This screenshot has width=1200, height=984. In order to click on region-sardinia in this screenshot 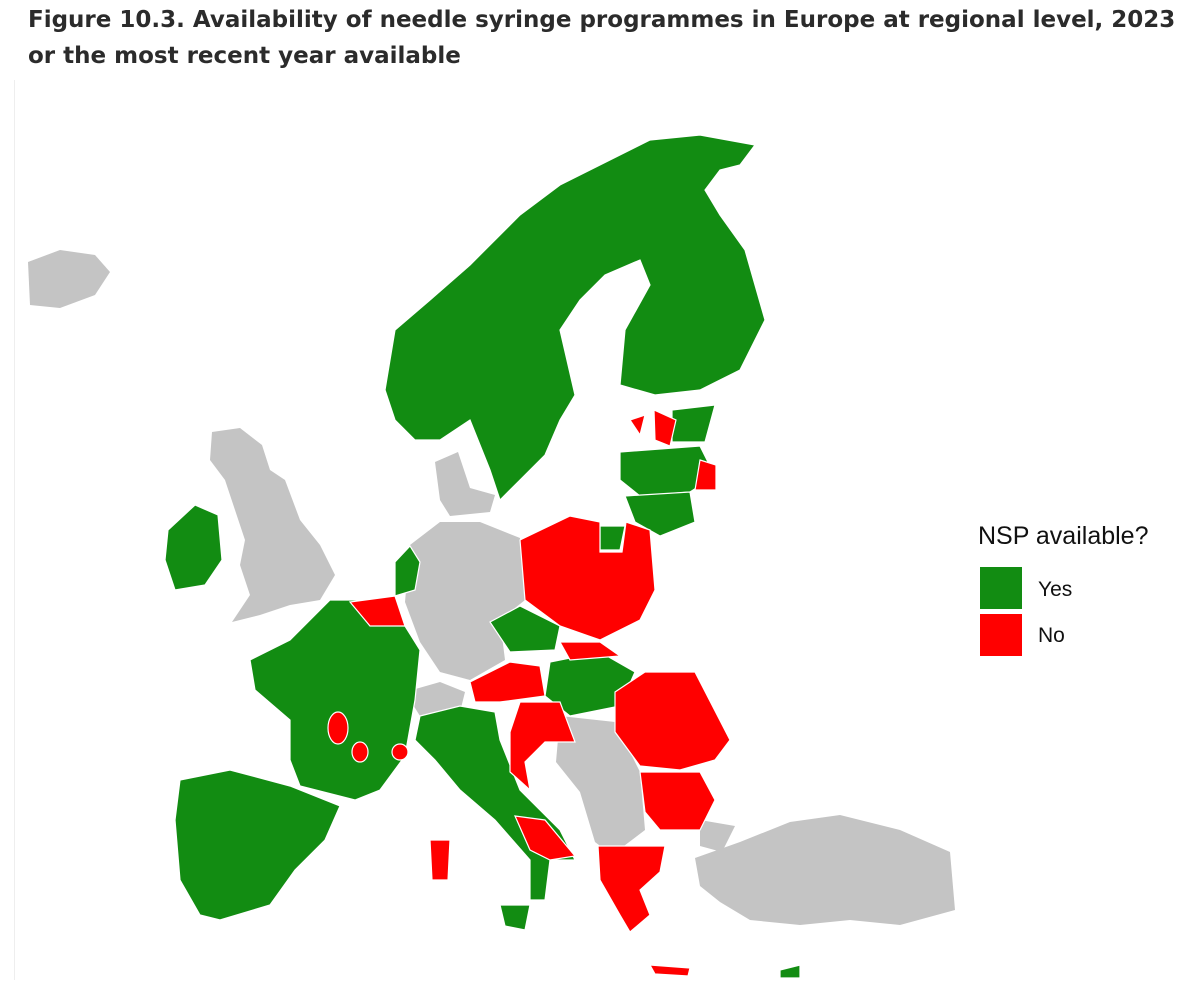, I will do `click(440, 860)`.